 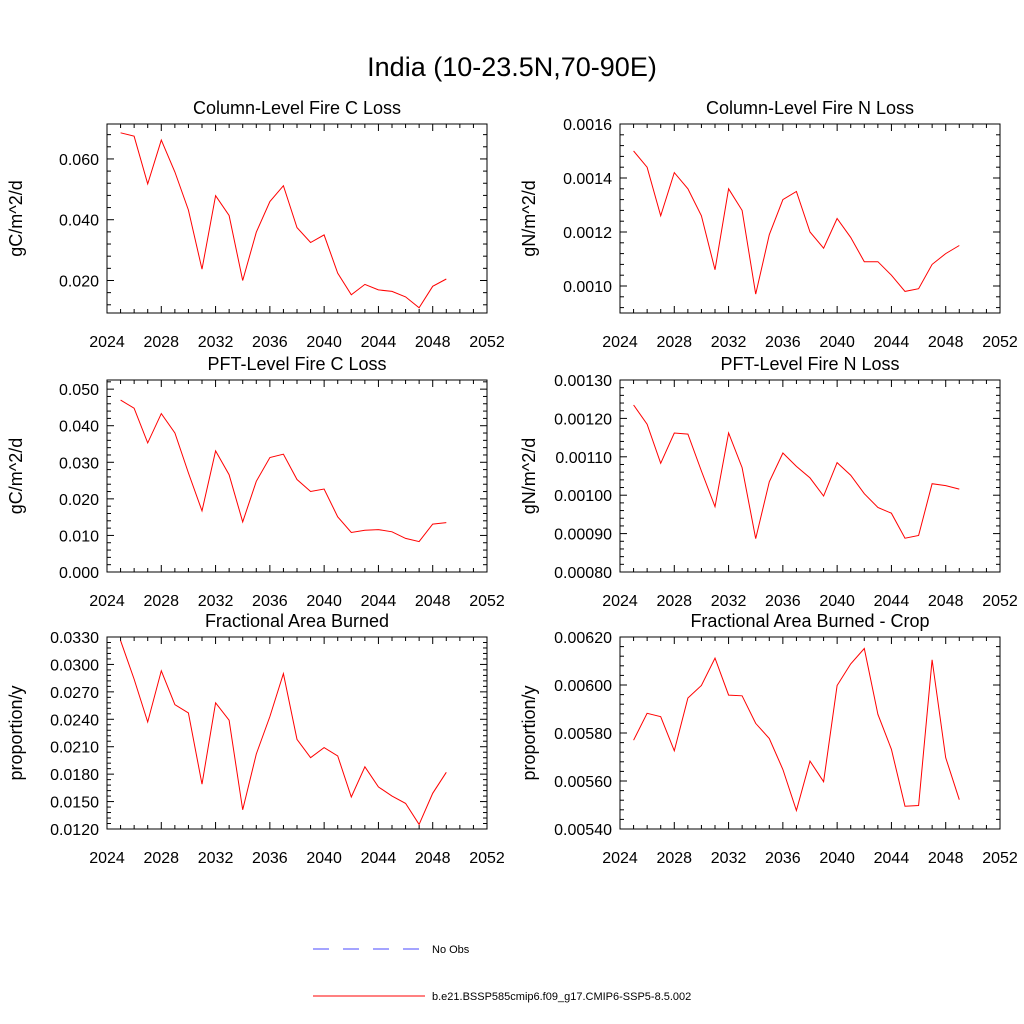 What do you see at coordinates (79, 573) in the screenshot?
I see `y-tick-label: 0.000` at bounding box center [79, 573].